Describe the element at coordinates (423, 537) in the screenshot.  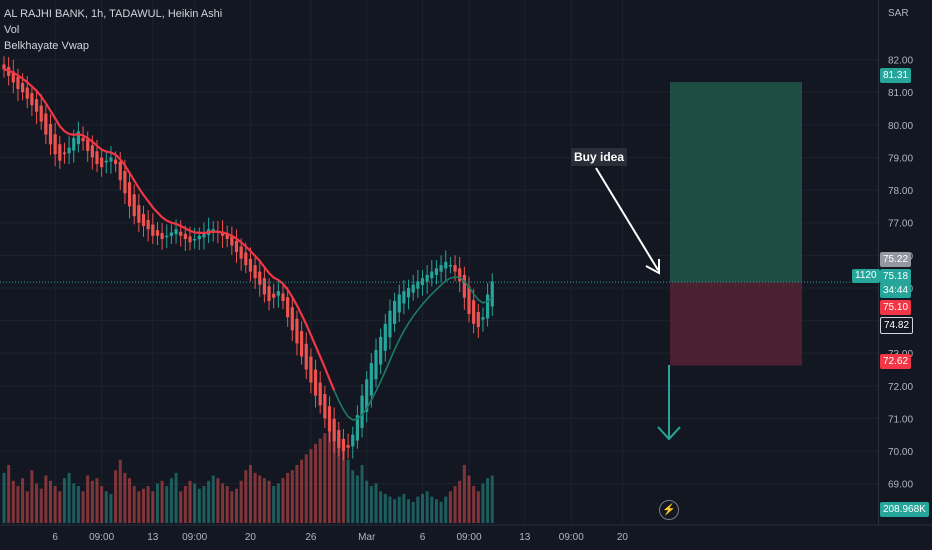
I see `time-tick-label: 6` at that location.